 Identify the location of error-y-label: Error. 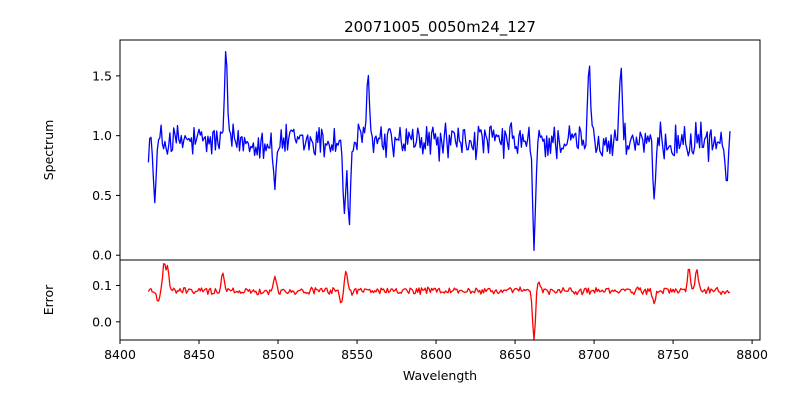
(48, 299).